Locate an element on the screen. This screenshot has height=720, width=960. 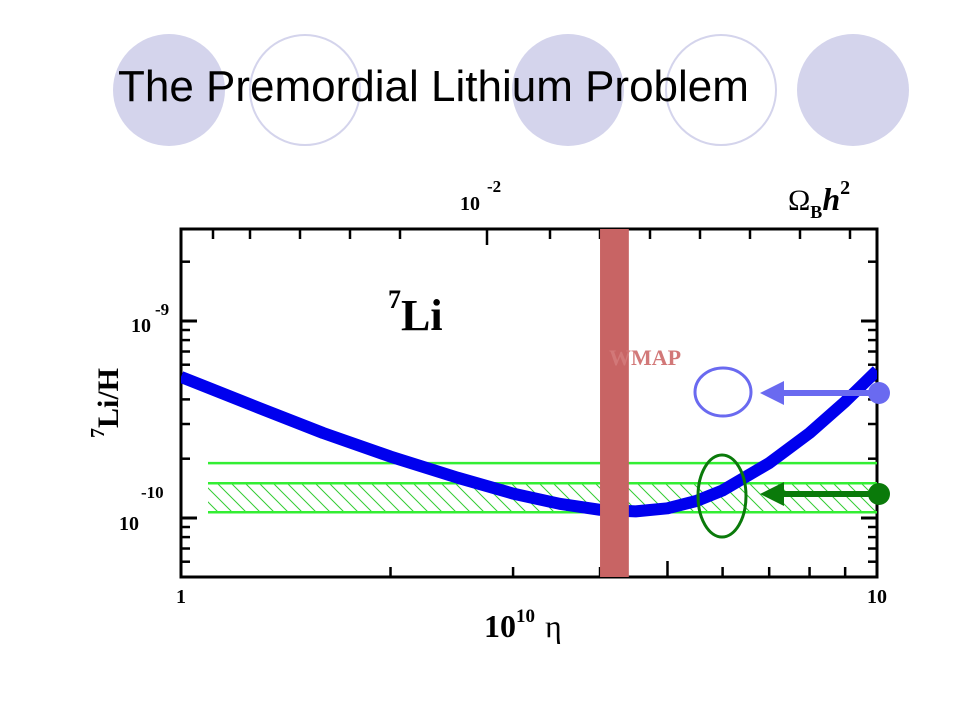
wmap-label: WMAP is located at coordinates (645, 357).